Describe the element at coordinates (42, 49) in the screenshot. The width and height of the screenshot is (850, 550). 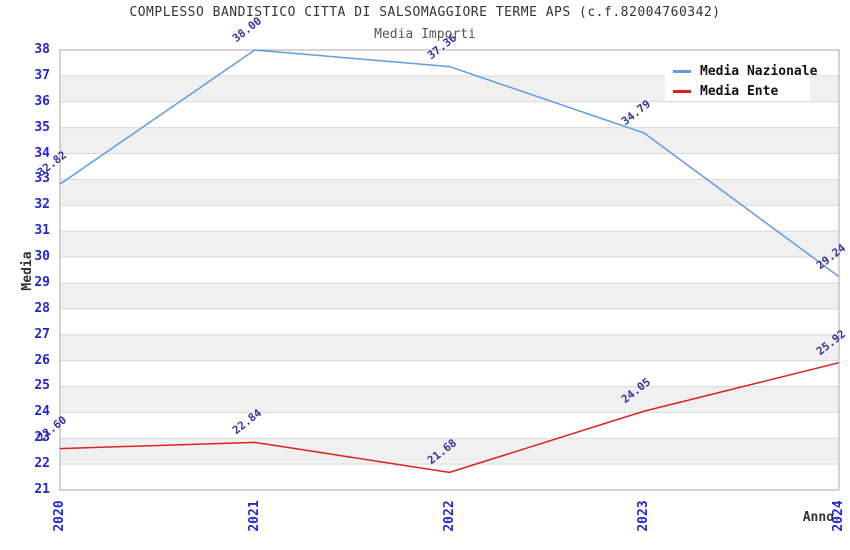
I see `y-tick-38: 38` at that location.